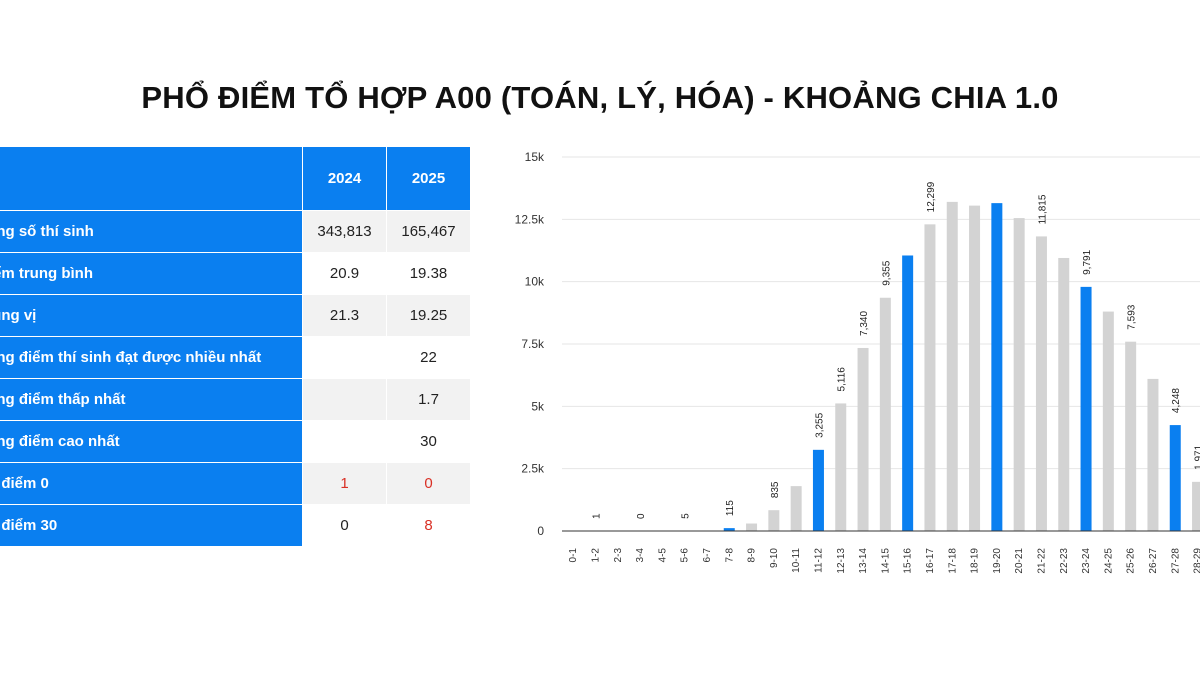  Describe the element at coordinates (842, 379) in the screenshot. I see `data-label: 5,116` at that location.